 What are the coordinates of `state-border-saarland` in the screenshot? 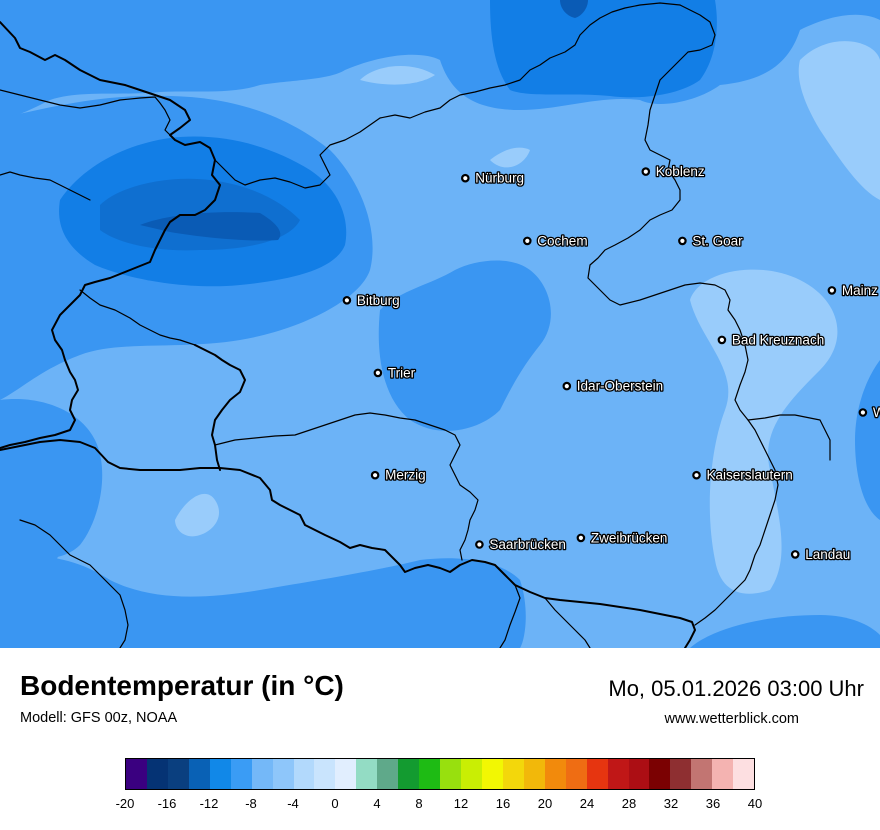 It's located at (346, 486).